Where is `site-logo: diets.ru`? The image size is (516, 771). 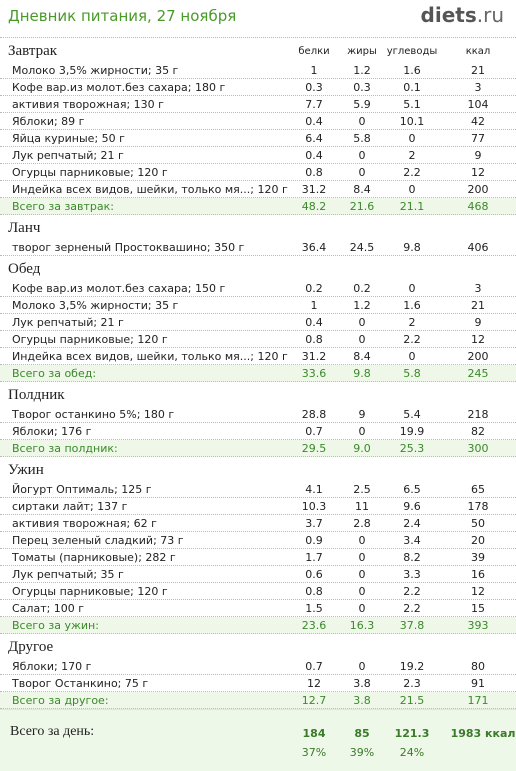 site-logo: diets.ru is located at coordinates (462, 15).